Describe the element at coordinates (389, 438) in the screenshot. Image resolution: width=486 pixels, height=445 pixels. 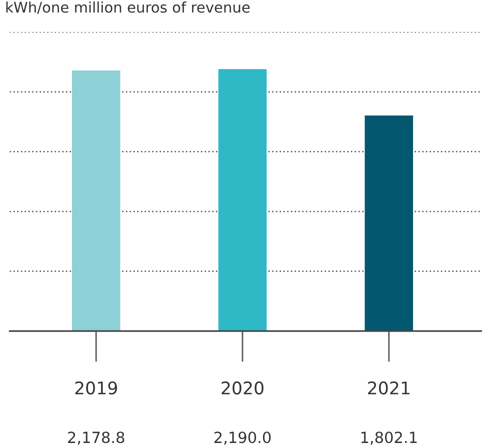
I see `data-label: 1,802.1` at that location.